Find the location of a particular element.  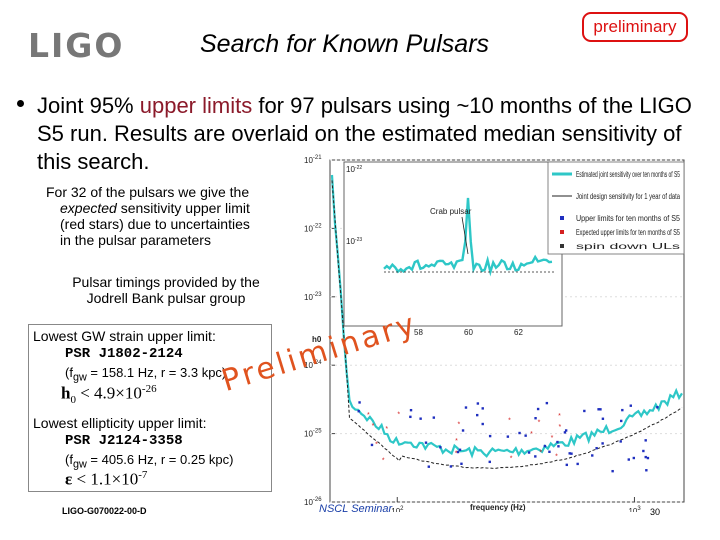

strain-limit: h0 < 4.9×10-26 is located at coordinates (109, 394).